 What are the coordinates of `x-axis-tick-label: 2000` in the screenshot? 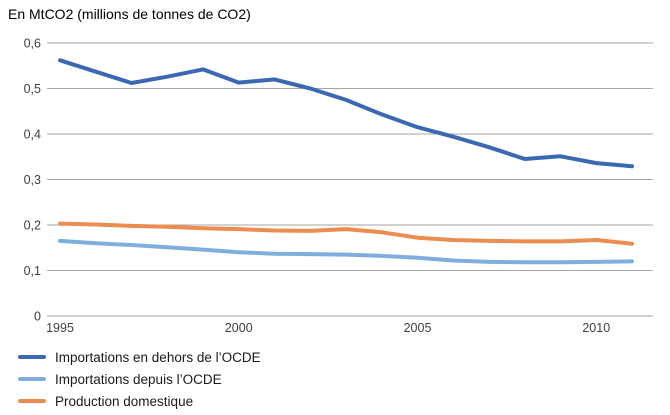 It's located at (239, 328).